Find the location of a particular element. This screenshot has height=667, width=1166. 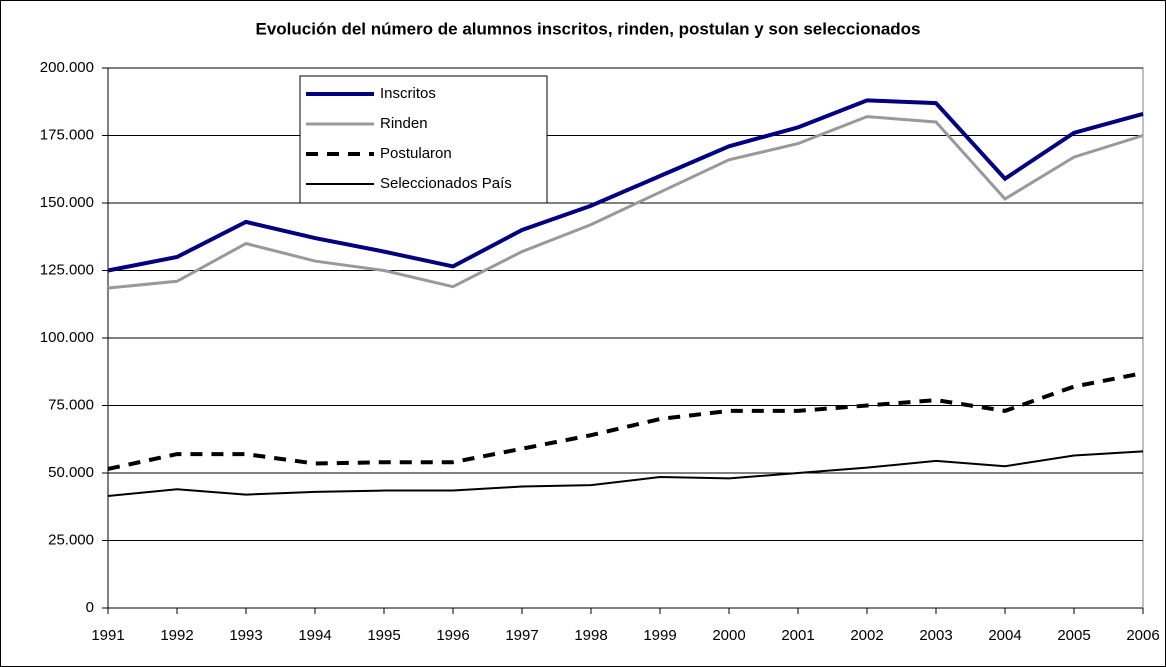

y-tick-label: 100.000 is located at coordinates (67, 337).